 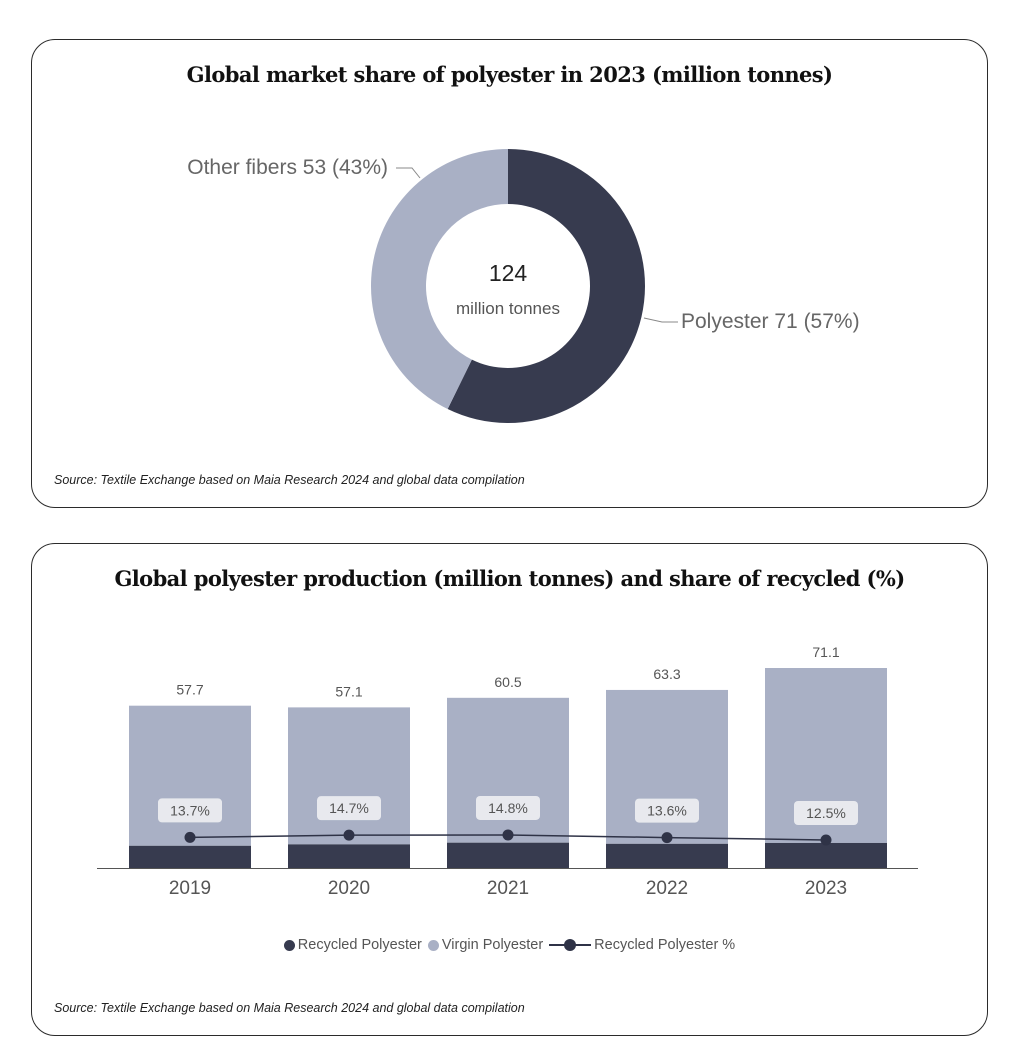 I want to click on legend-recycled: Recycled Polyester, so click(x=352, y=945).